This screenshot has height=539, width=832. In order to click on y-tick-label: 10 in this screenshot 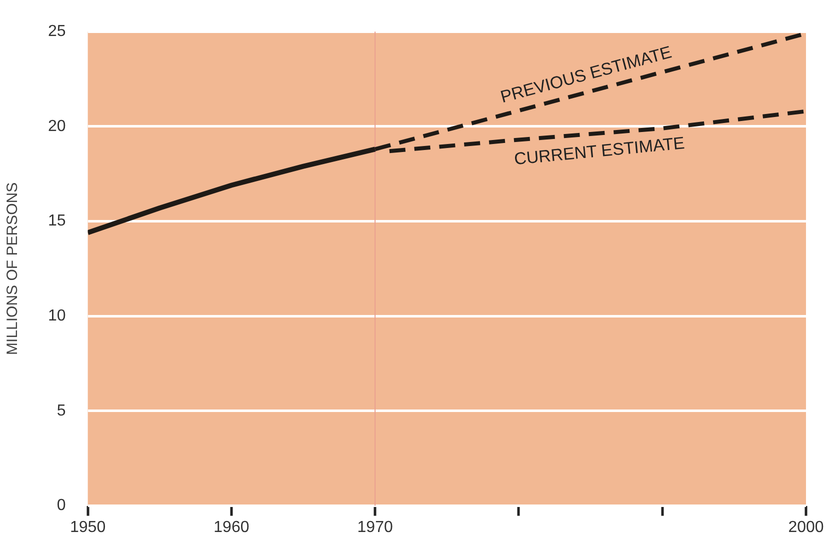, I will do `click(57, 316)`.